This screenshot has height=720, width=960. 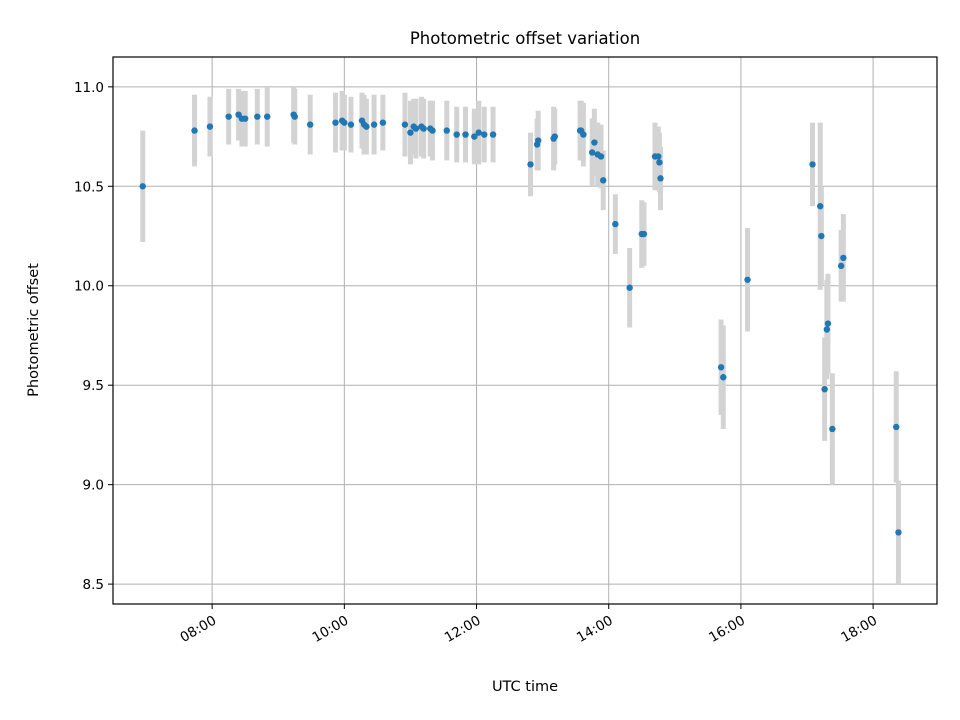 What do you see at coordinates (89, 187) in the screenshot?
I see `y-tick-label: 10.5` at bounding box center [89, 187].